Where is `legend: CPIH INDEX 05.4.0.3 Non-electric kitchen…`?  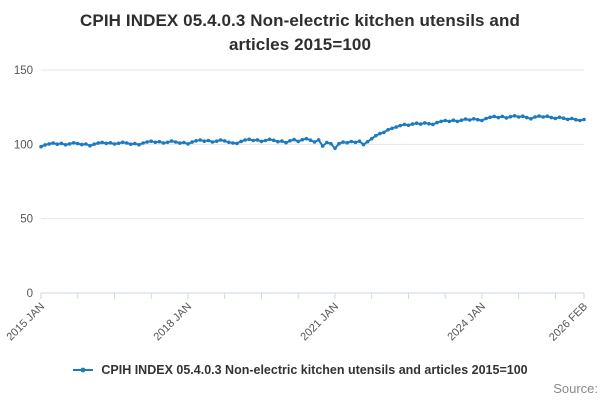 legend: CPIH INDEX 05.4.0.3 Non-electric kitchen… is located at coordinates (300, 370).